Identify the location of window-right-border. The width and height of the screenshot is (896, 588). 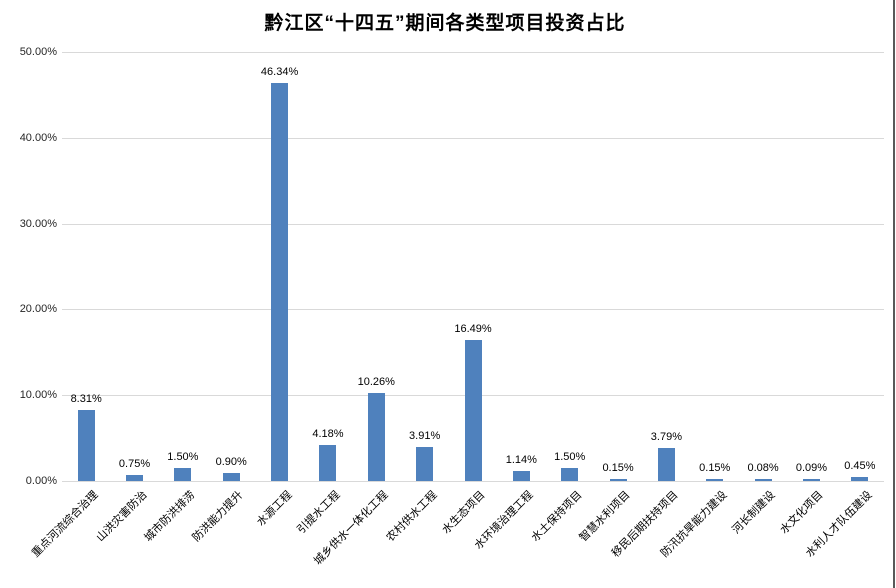
(894, 294).